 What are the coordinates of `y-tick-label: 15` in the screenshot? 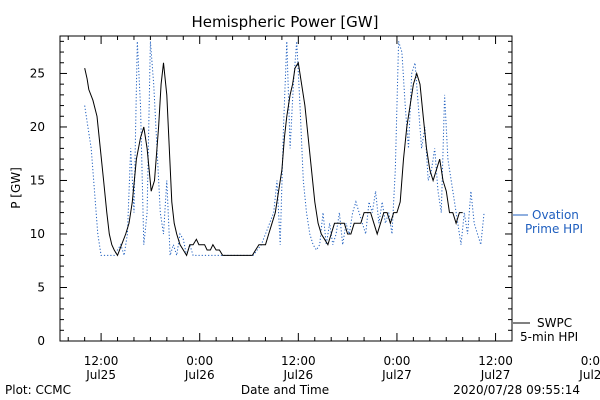 It's located at (37, 180).